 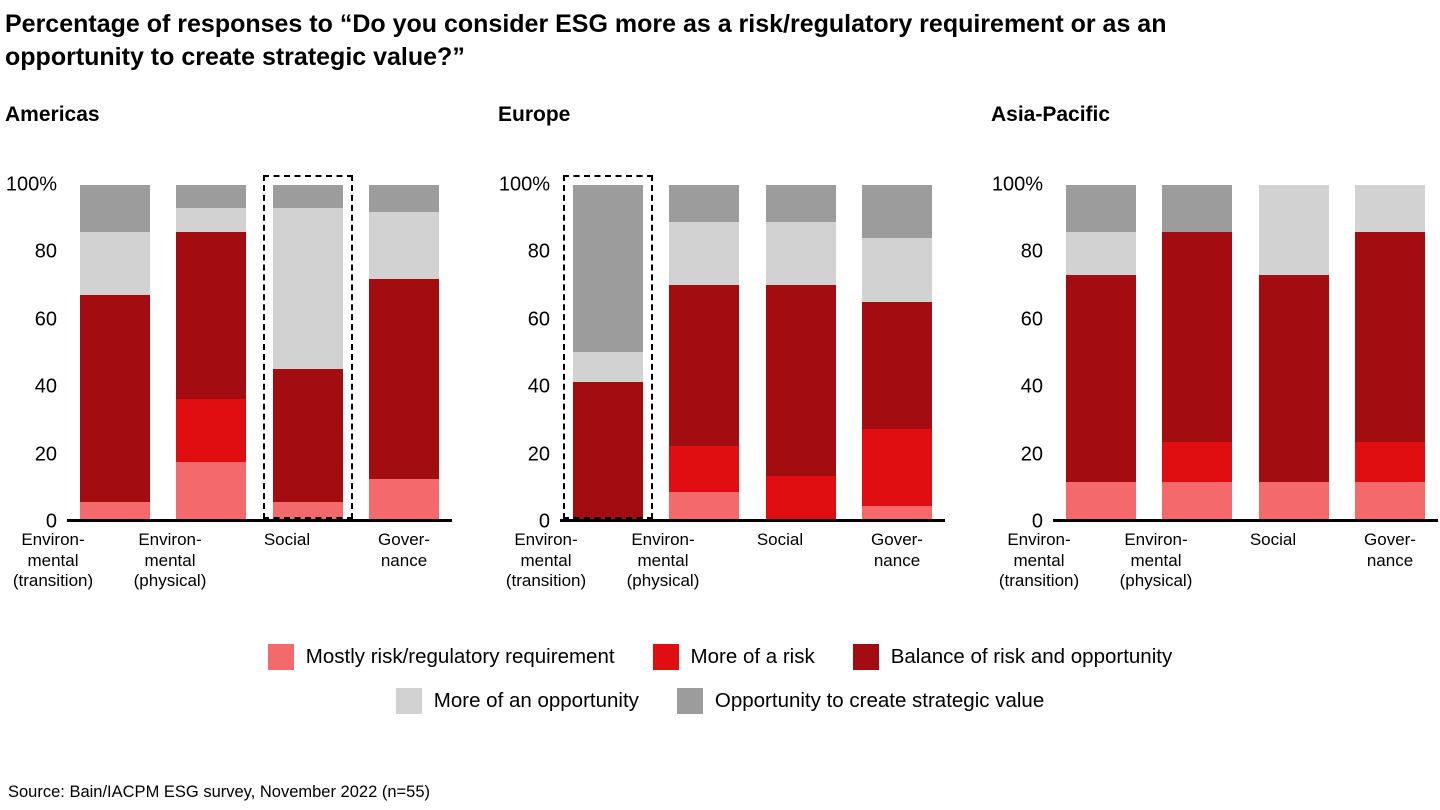 I want to click on x-category-label: Environ- mental (physical), so click(x=1156, y=560).